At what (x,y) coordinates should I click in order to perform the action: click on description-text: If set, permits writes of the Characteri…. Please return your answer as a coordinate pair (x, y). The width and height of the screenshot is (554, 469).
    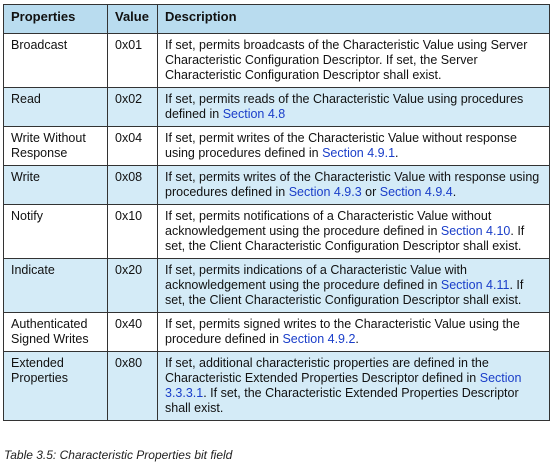
    Looking at the image, I should click on (352, 184).